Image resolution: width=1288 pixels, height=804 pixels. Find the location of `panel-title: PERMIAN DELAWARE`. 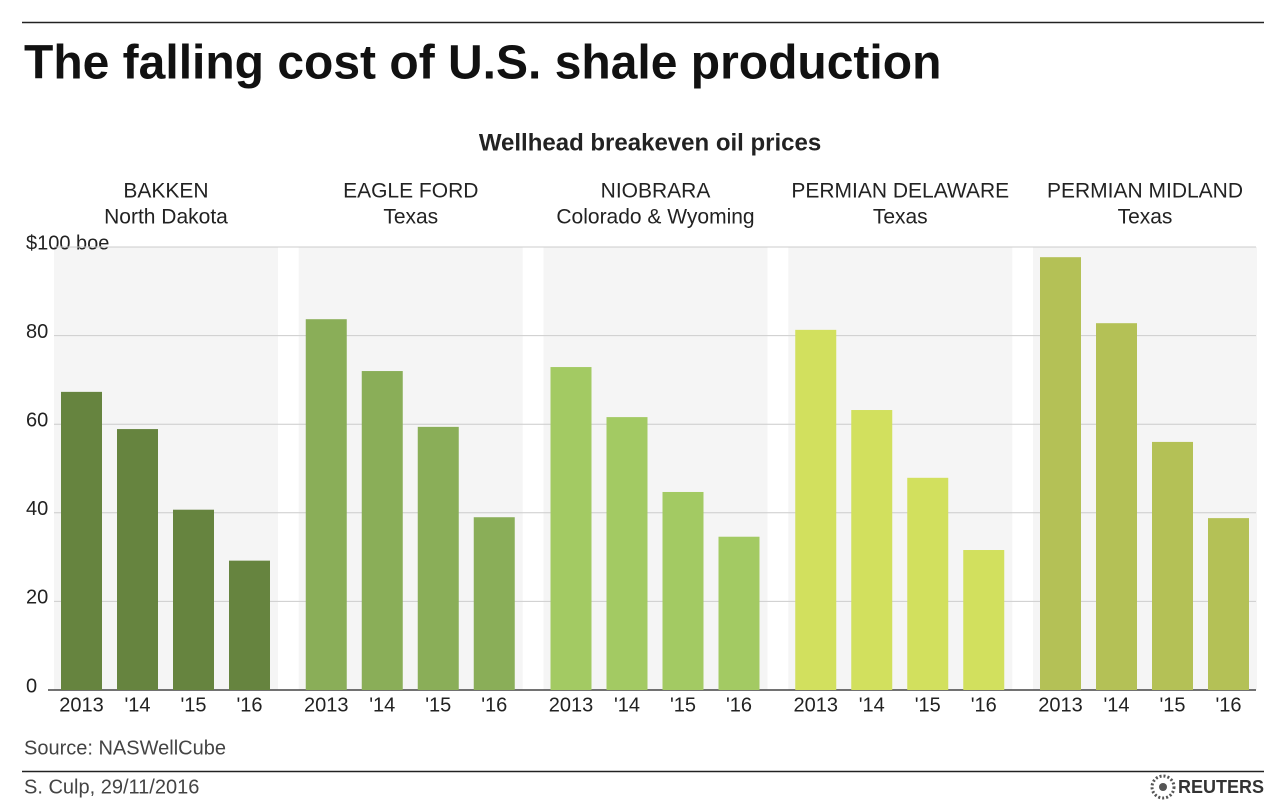

panel-title: PERMIAN DELAWARE is located at coordinates (900, 191).